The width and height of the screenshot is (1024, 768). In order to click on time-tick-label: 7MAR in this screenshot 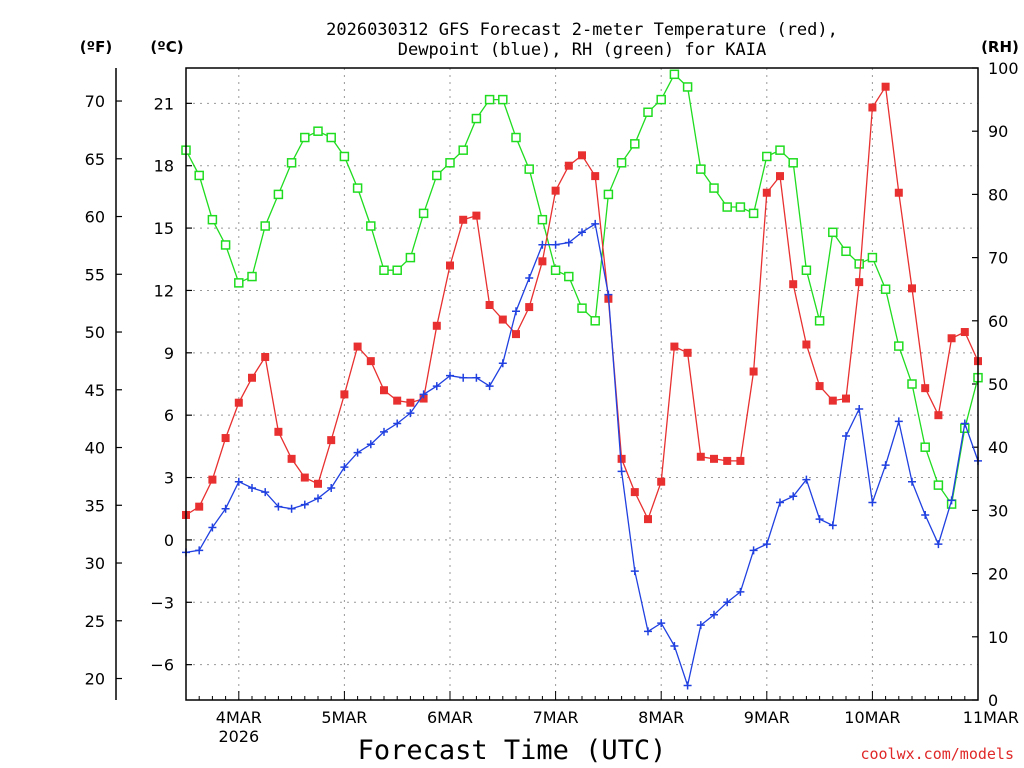, I will do `click(556, 717)`.